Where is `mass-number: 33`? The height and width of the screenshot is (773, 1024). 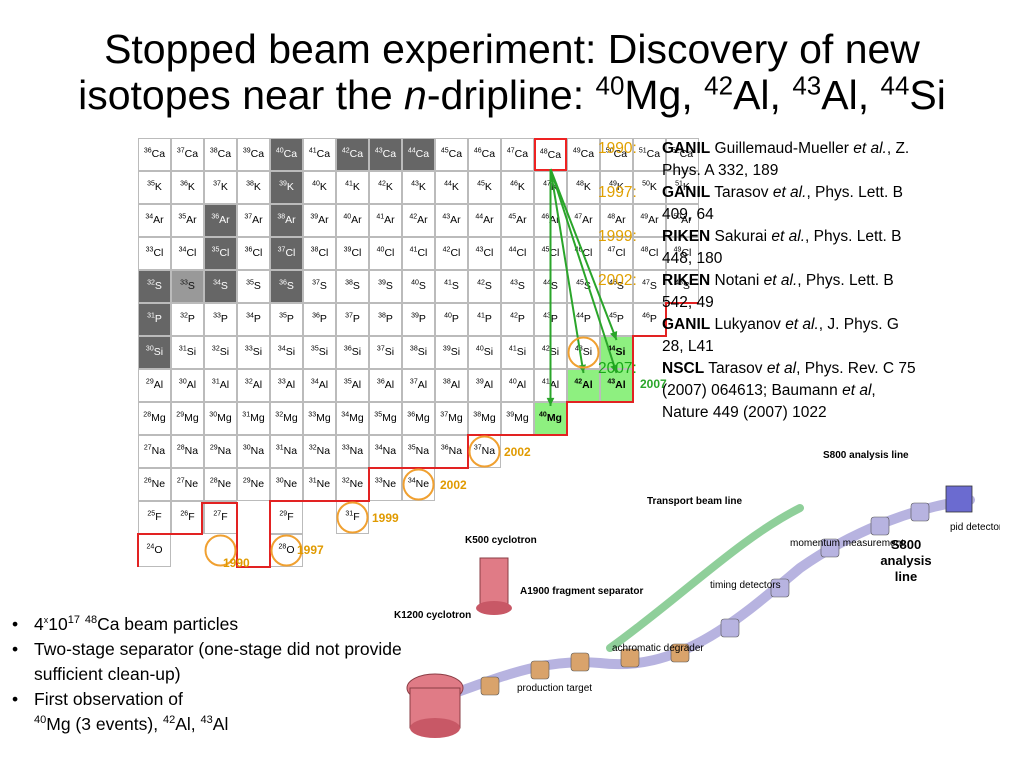
mass-number: 33 is located at coordinates (345, 448).